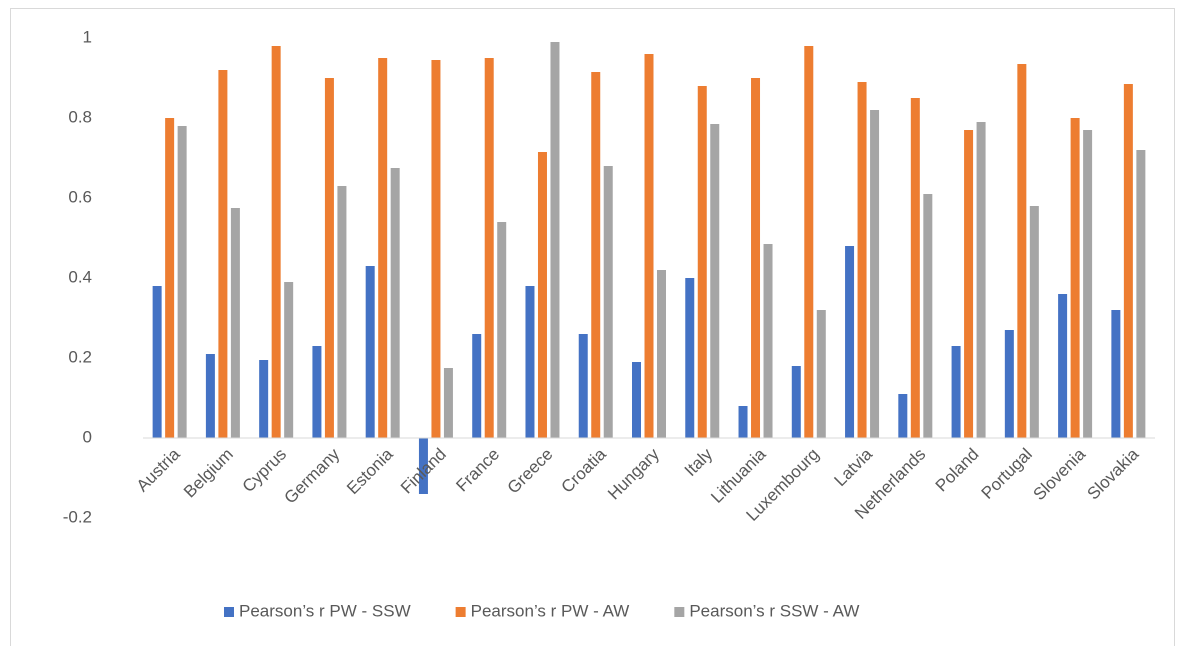 The width and height of the screenshot is (1185, 651). What do you see at coordinates (957, 470) in the screenshot?
I see `x-tick-label: Poland` at bounding box center [957, 470].